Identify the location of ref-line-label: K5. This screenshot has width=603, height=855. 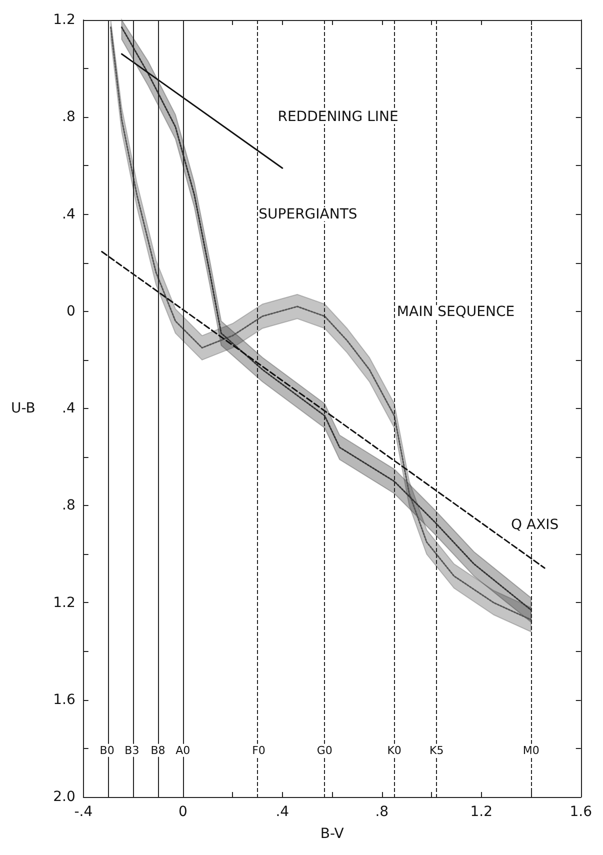
(436, 750).